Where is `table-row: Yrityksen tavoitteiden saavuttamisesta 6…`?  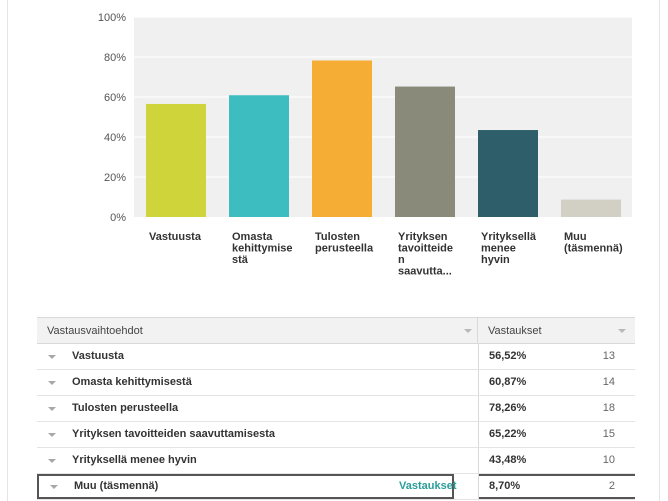
table-row: Yrityksen tavoitteiden saavuttamisesta 6… is located at coordinates (336, 435).